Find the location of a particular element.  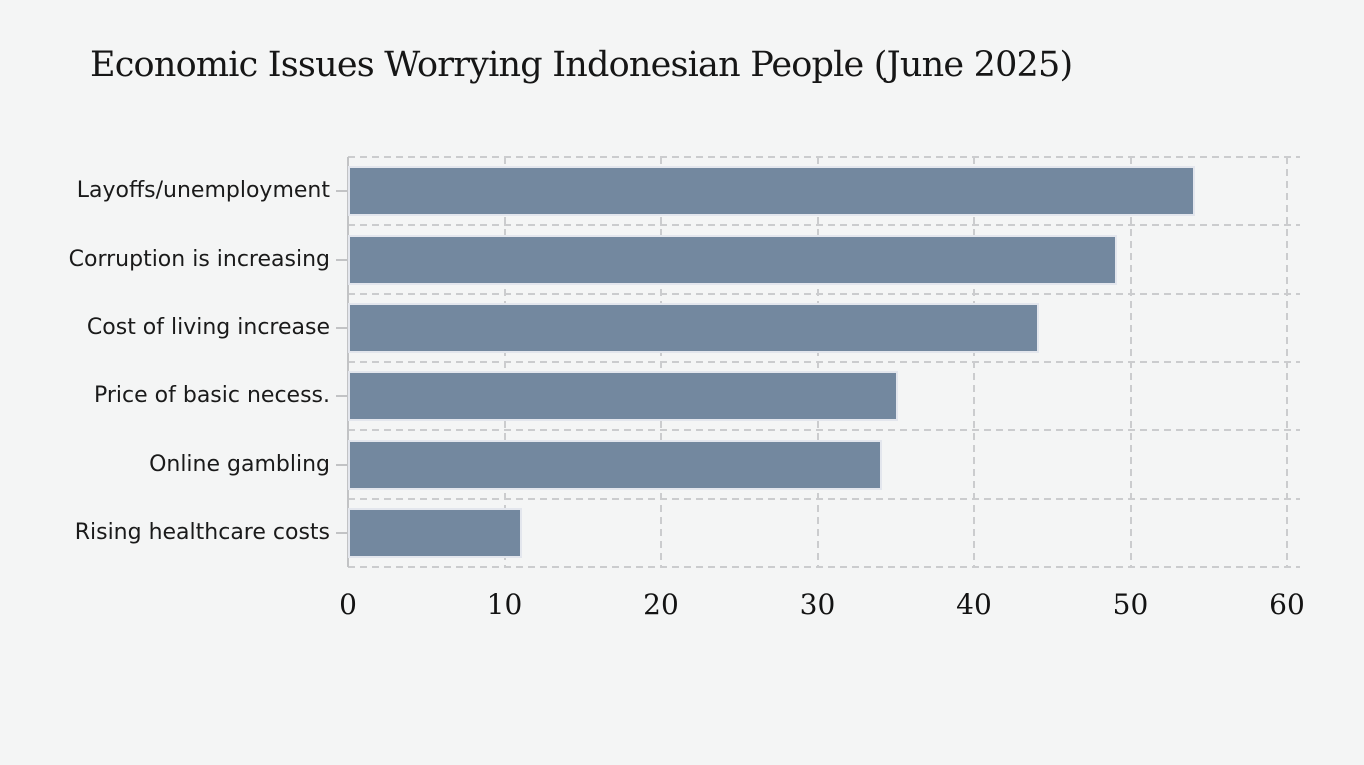

y-tick-label: Rising healthcare costs is located at coordinates (202, 532).